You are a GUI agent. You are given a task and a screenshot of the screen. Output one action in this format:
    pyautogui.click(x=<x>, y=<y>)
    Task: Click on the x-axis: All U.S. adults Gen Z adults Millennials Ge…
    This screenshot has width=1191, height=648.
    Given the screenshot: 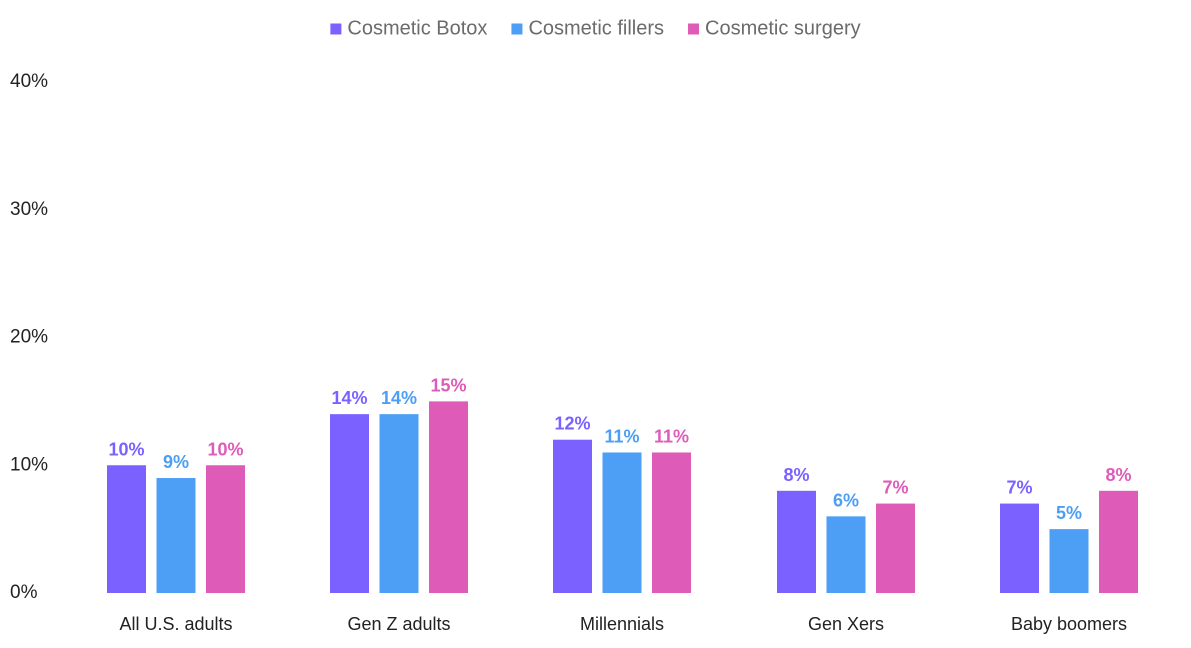 What is the action you would take?
    pyautogui.click(x=623, y=624)
    